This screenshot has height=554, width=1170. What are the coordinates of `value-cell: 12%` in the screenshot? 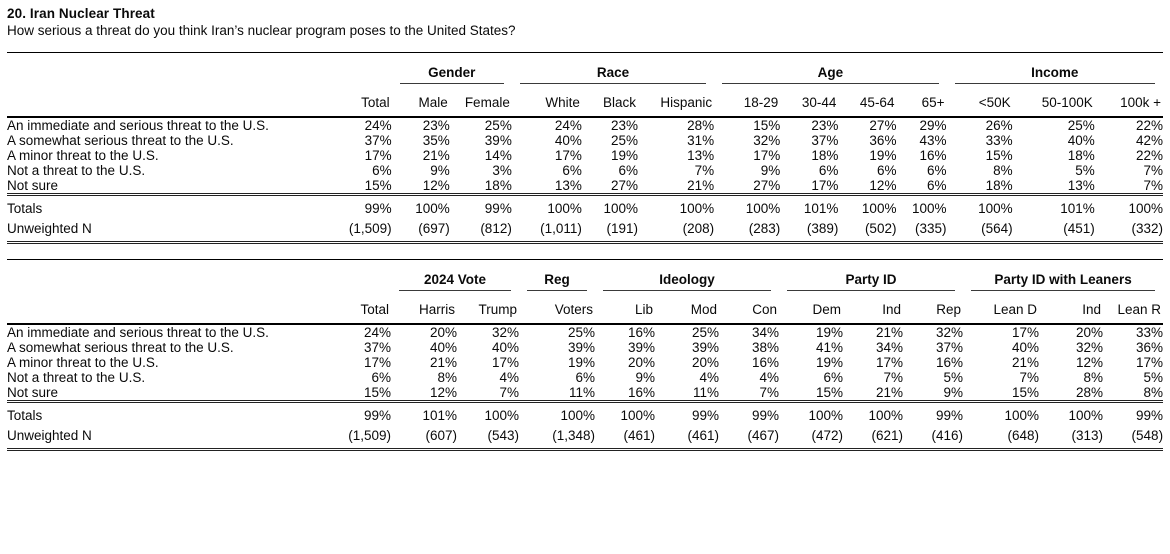 It's located at (436, 185).